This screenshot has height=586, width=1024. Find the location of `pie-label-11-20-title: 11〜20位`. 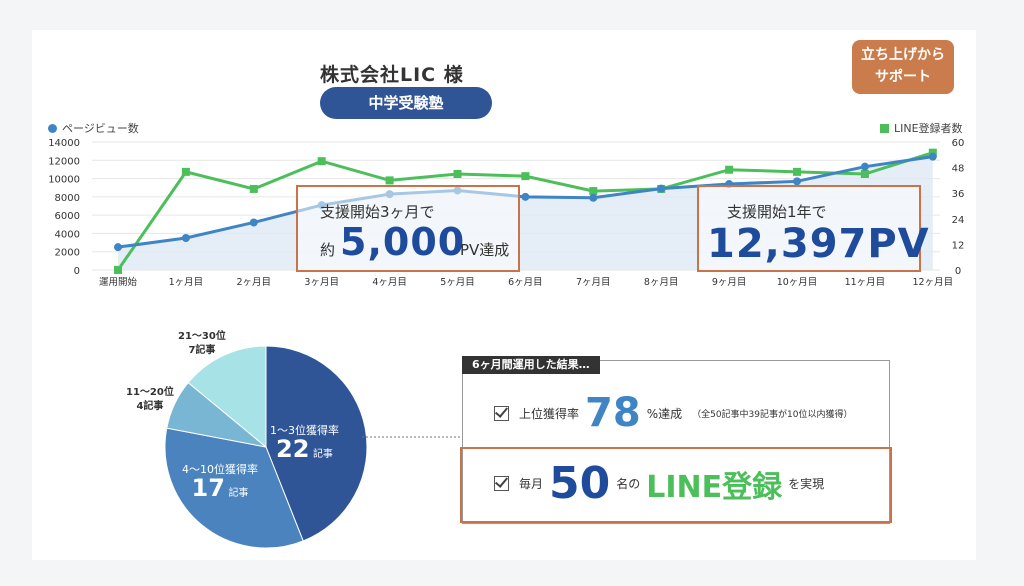

pie-label-11-20-title: 11〜20位 is located at coordinates (150, 392).